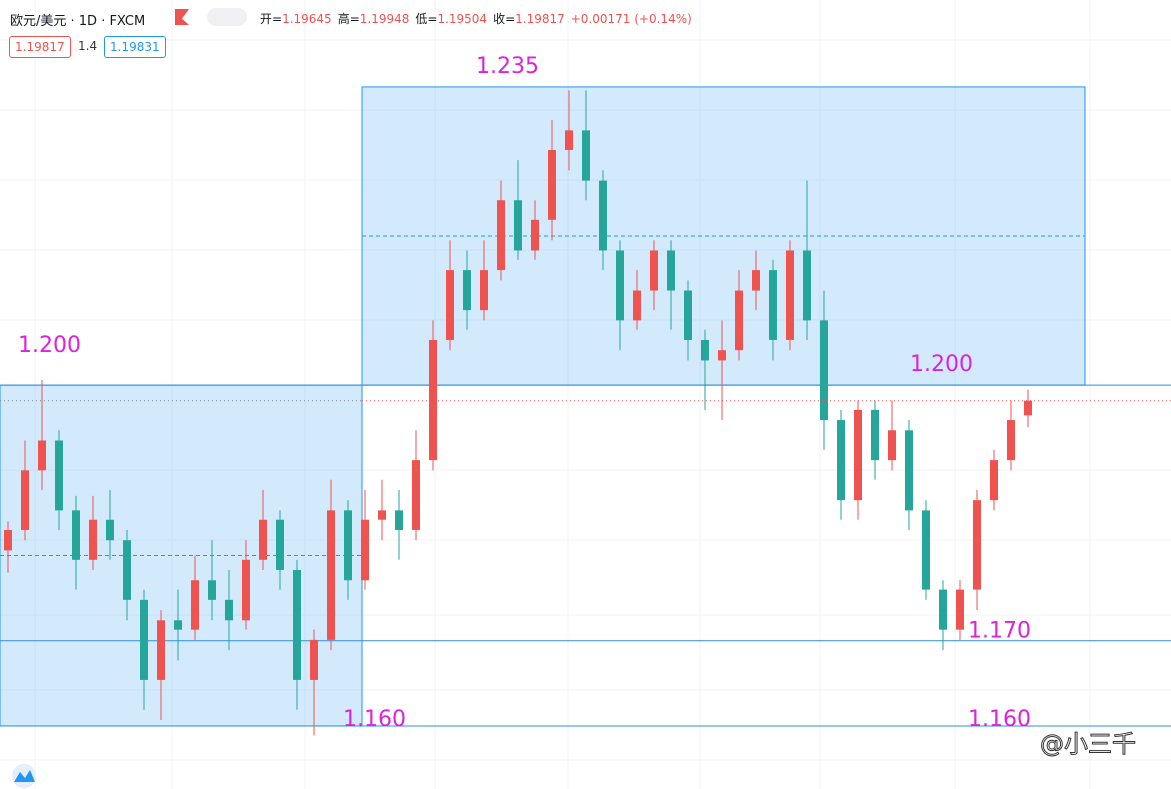  What do you see at coordinates (504, 19) in the screenshot?
I see `quote-label: 收=` at bounding box center [504, 19].